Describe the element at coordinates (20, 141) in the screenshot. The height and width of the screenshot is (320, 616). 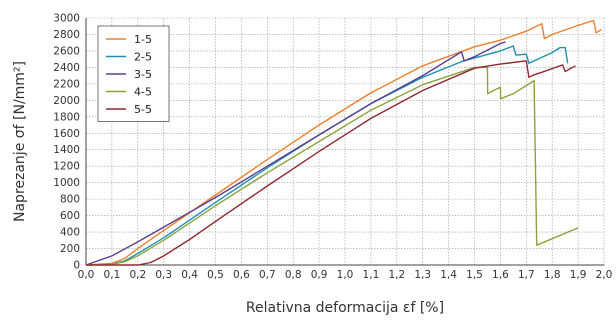
I see `y-axis-title: Naprezanje σf [N/mm²]` at that location.